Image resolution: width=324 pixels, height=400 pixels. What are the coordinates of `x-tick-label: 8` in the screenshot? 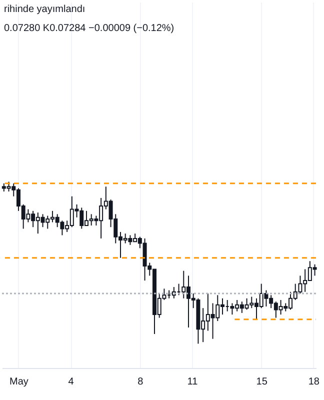 It's located at (141, 382).